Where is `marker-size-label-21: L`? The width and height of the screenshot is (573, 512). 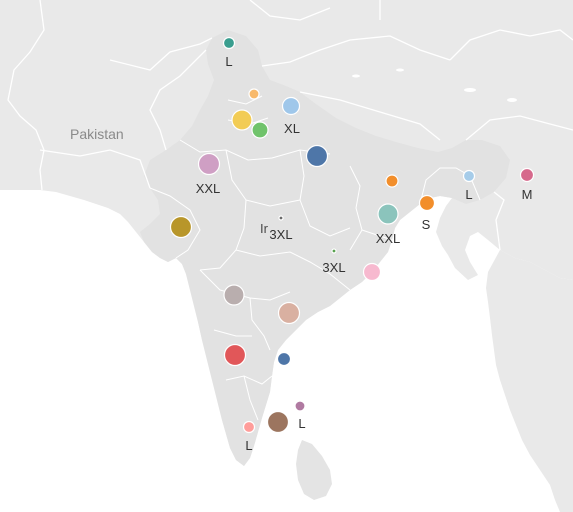
marker-size-label-21: L is located at coordinates (301, 423).